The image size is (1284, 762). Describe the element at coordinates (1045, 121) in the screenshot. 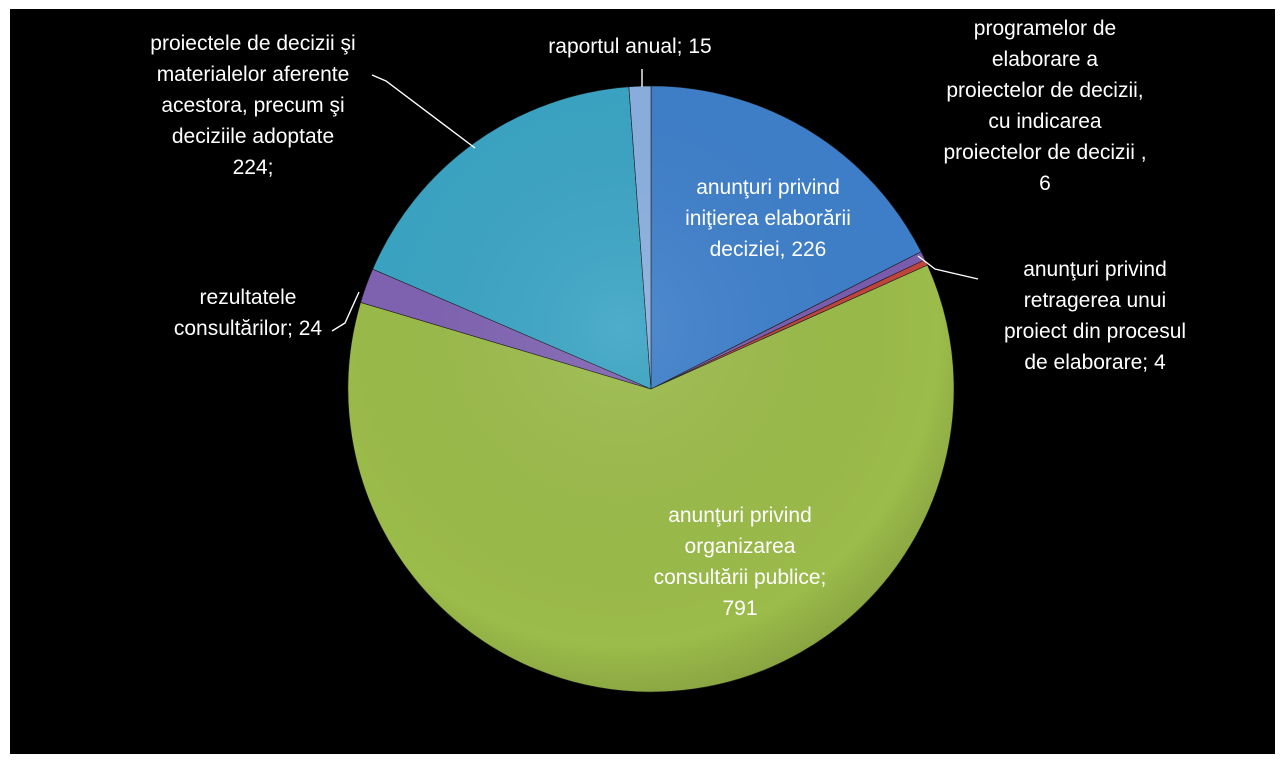

I see `slice-label-line: cu indicarea` at that location.